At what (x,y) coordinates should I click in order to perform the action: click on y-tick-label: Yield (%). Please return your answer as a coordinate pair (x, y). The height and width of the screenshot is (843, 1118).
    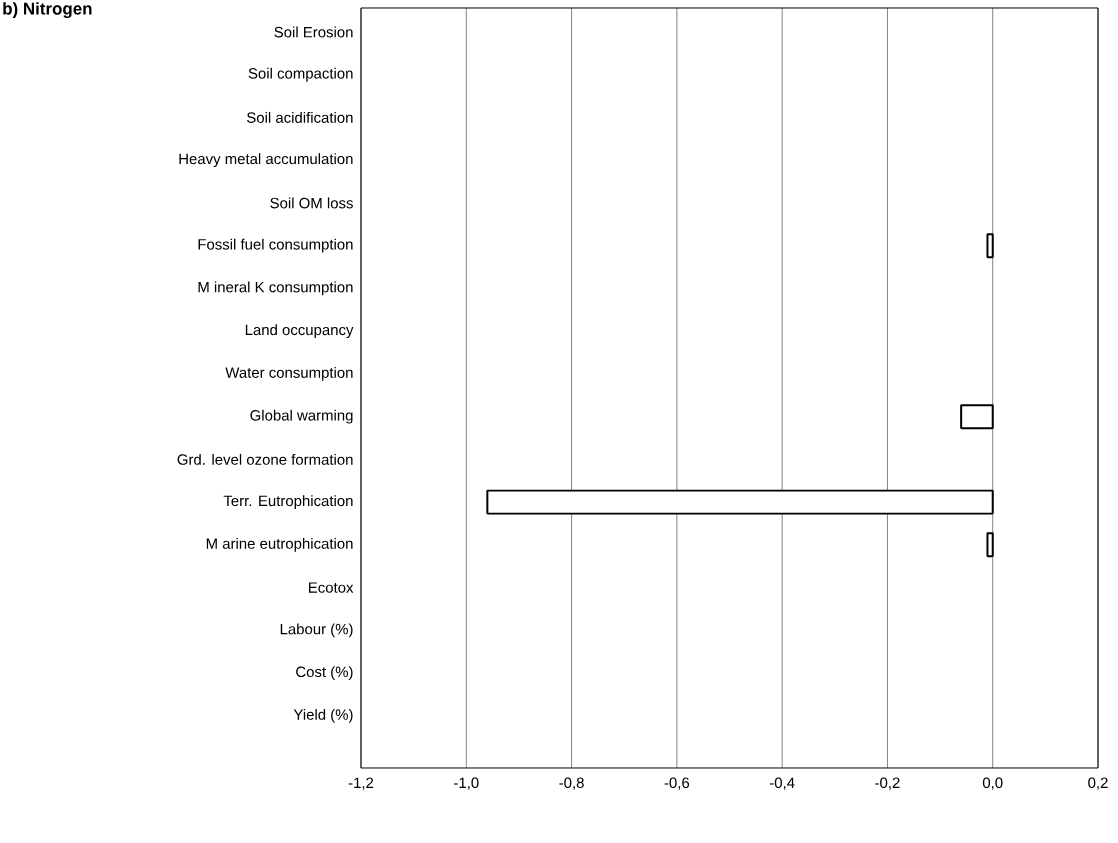
    Looking at the image, I should click on (323, 715).